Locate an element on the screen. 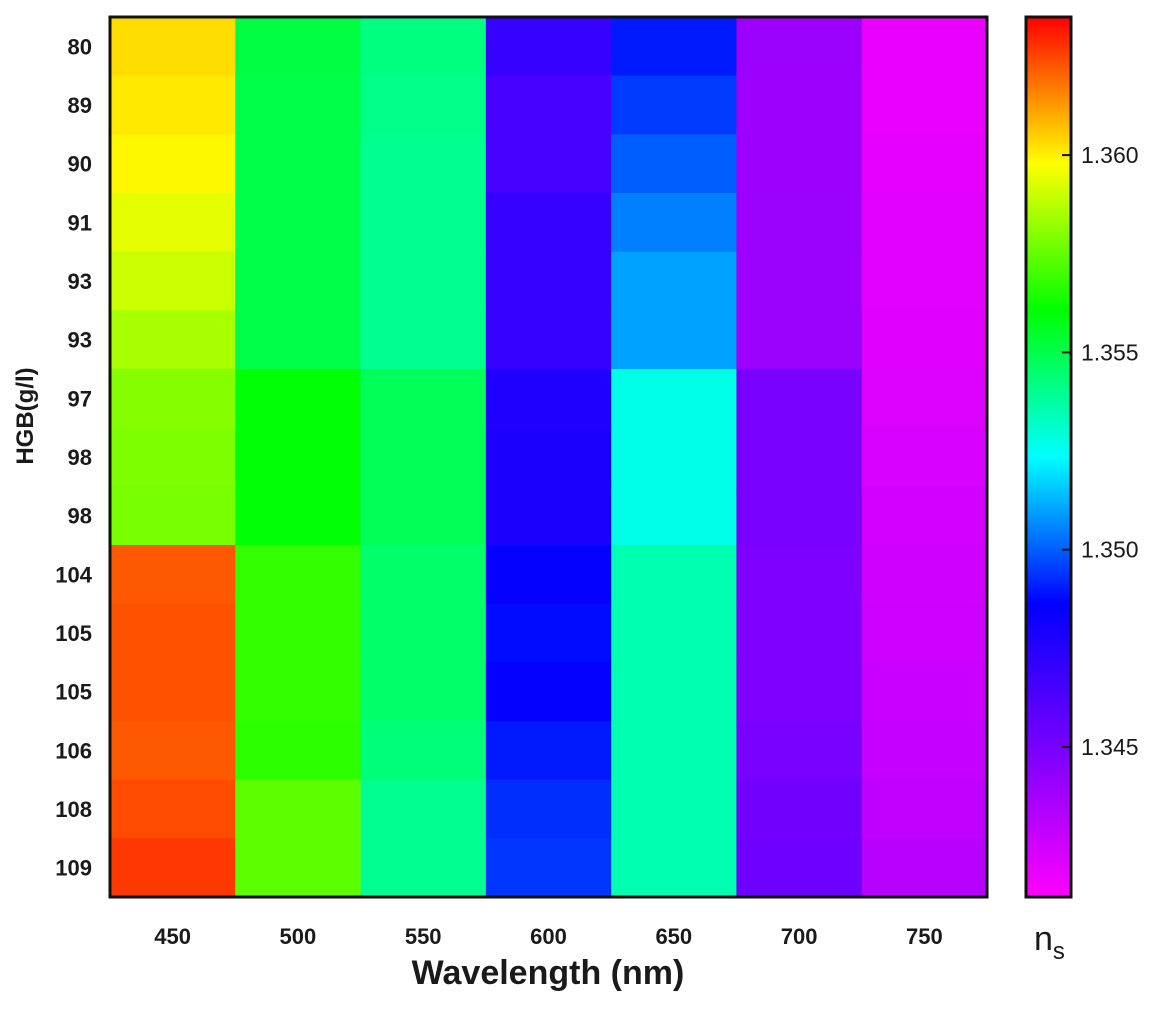 This screenshot has width=1168, height=1022. y-tick-label: 91 is located at coordinates (80, 222).